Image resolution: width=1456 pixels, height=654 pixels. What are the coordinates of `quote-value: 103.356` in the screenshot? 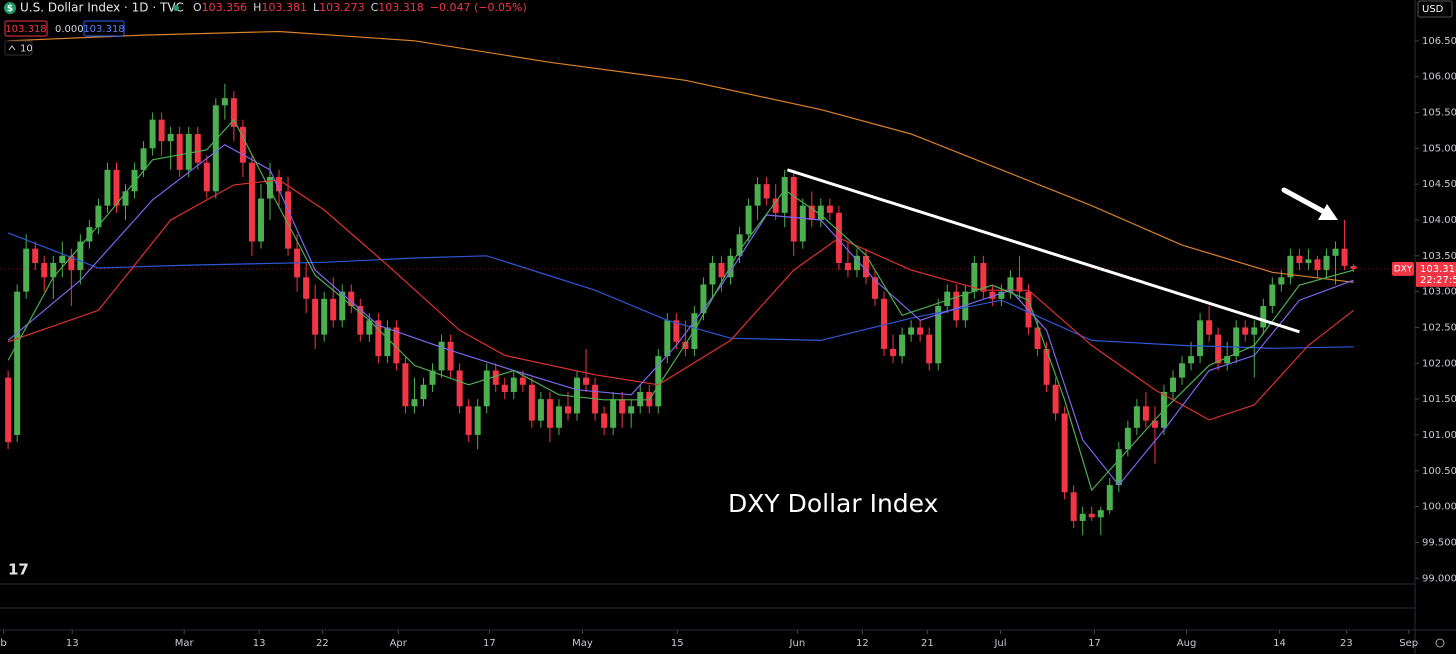 It's located at (225, 7).